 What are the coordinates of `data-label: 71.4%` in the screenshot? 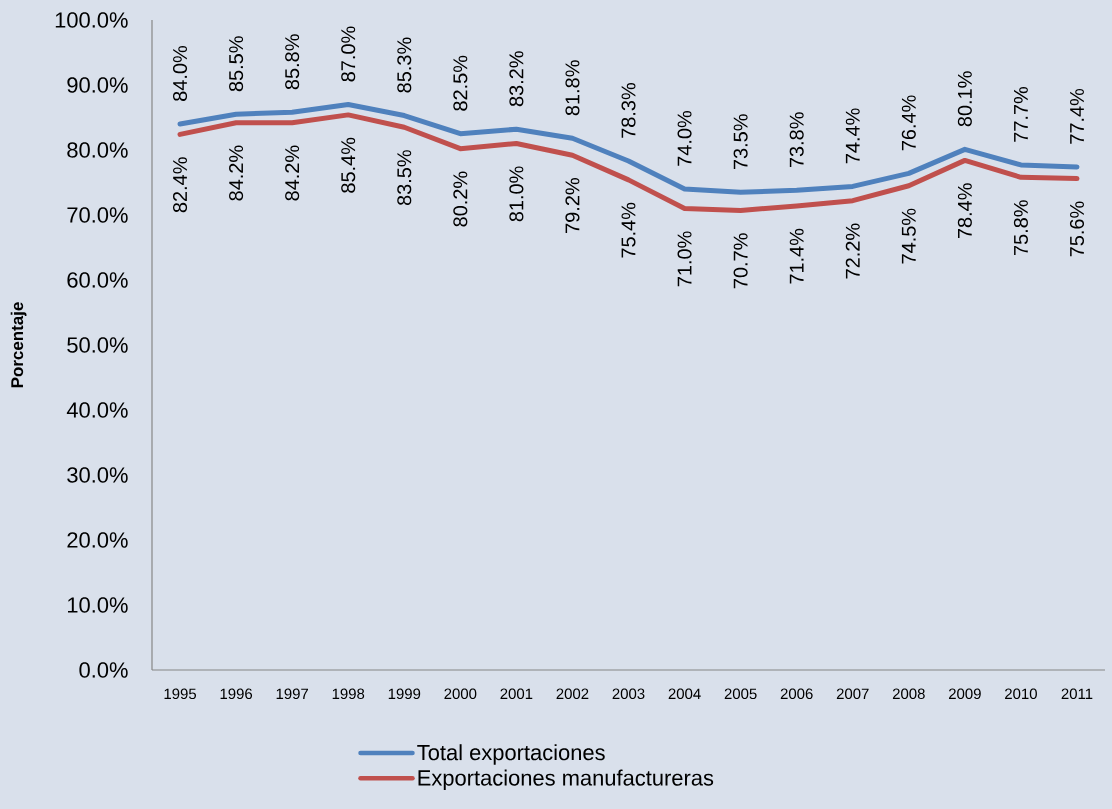 It's located at (796, 256).